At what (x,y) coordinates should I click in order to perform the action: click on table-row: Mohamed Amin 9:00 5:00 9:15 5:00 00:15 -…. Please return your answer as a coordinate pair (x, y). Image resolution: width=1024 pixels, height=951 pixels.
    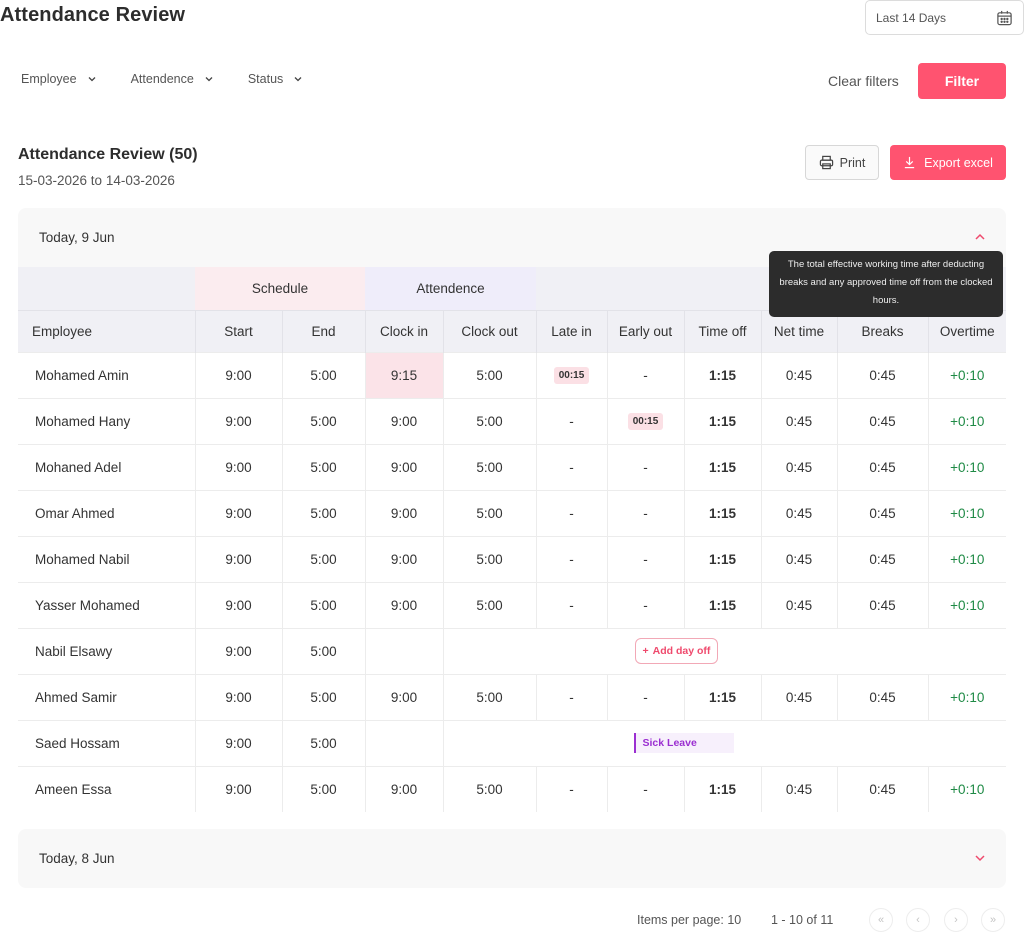
    Looking at the image, I should click on (512, 374).